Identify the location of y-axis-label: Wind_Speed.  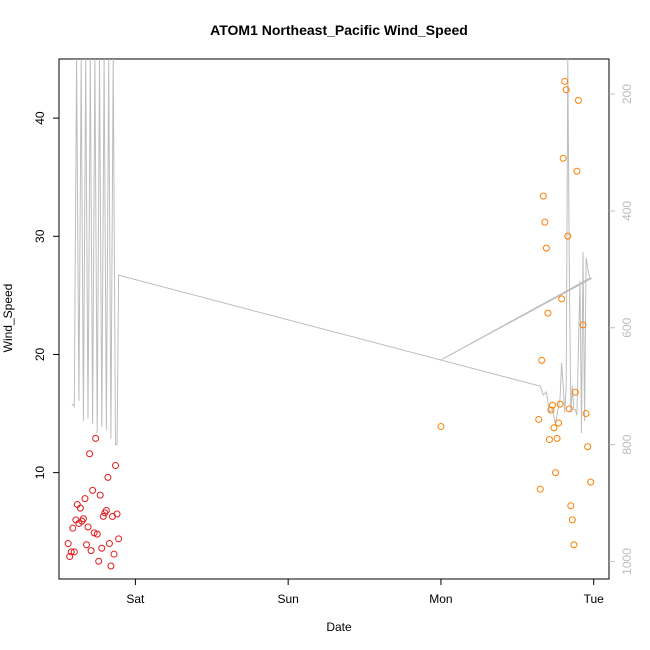
(8, 318).